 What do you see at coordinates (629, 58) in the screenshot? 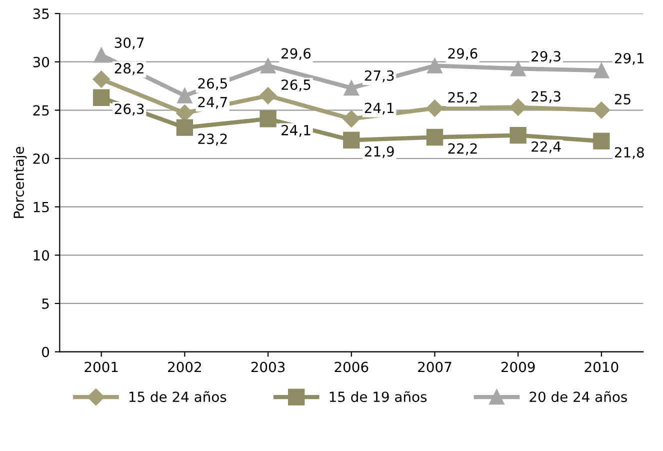
I see `data-label: 29,1` at bounding box center [629, 58].